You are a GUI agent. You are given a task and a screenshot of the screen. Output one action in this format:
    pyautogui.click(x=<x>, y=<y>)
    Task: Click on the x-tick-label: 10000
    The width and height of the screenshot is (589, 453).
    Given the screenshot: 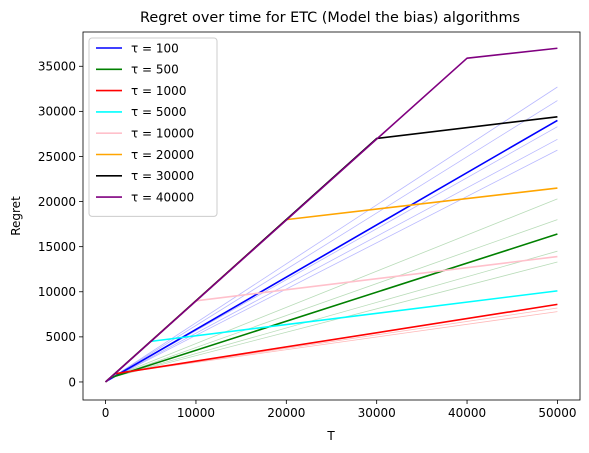 What is the action you would take?
    pyautogui.click(x=196, y=413)
    